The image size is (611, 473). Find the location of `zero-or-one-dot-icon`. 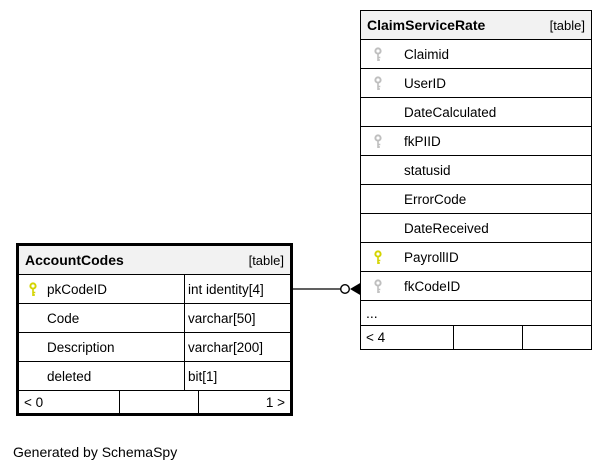

zero-or-one-dot-icon is located at coordinates (345, 289).